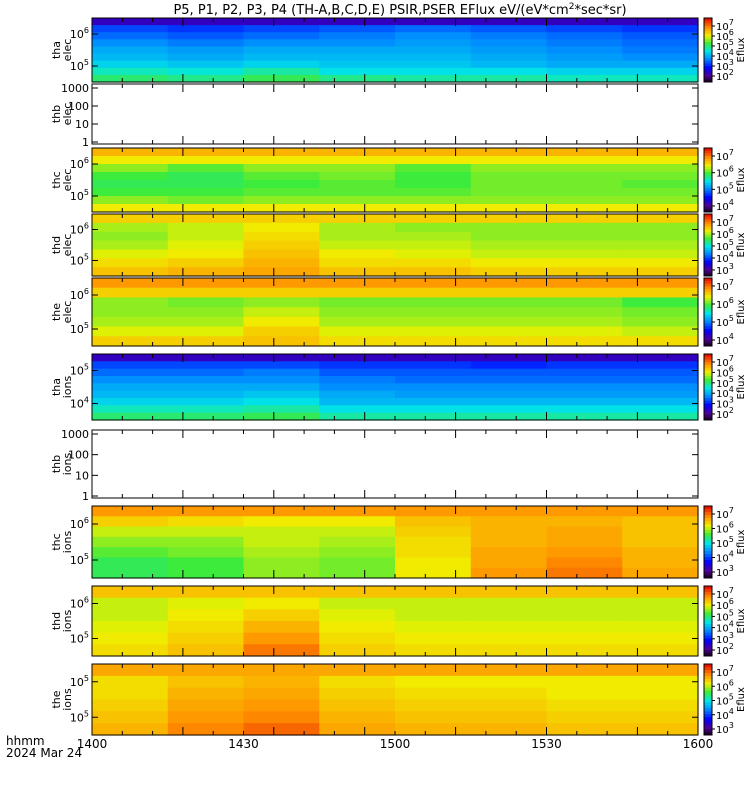 The width and height of the screenshot is (750, 800). What do you see at coordinates (600, 10) in the screenshot?
I see `plot-title-tail: *sec*sr)` at bounding box center [600, 10].